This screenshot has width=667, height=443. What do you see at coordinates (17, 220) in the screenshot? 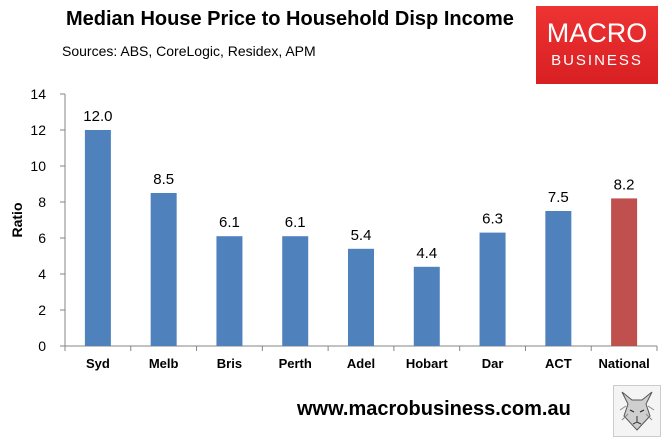
I see `y-axis-title: Ratio` at bounding box center [17, 220].